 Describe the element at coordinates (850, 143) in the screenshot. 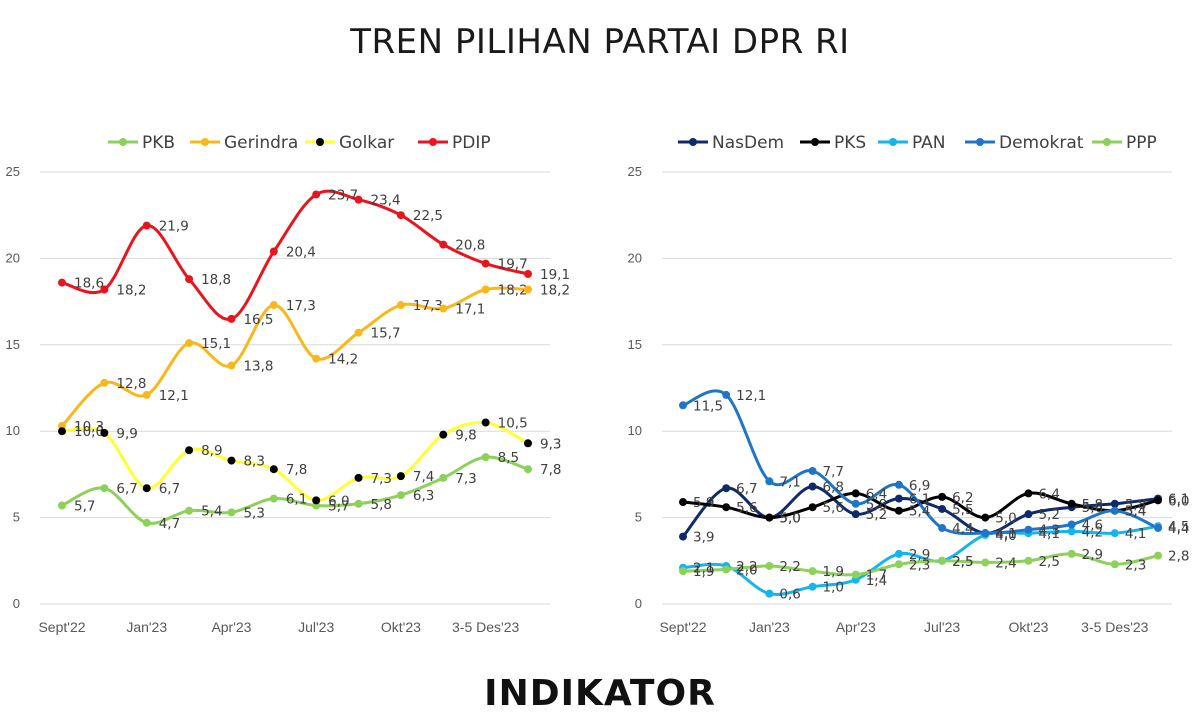

I see `right-legend-label: PKS` at that location.